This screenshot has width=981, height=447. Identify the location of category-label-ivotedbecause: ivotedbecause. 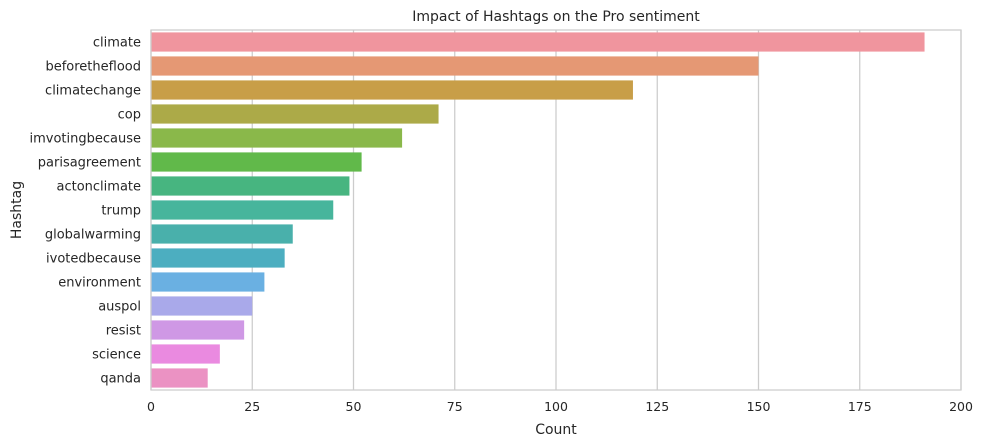
(93, 259).